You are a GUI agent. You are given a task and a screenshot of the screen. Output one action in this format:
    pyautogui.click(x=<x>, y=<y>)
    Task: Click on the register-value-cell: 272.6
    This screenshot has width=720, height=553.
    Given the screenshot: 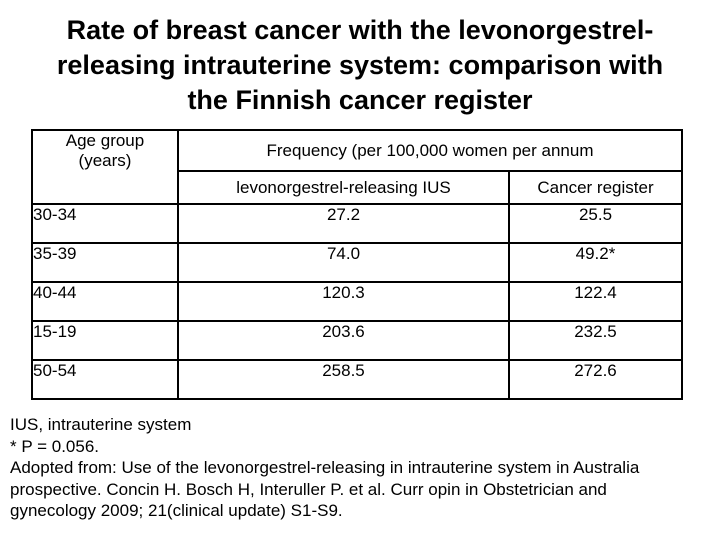 What is the action you would take?
    pyautogui.click(x=595, y=379)
    